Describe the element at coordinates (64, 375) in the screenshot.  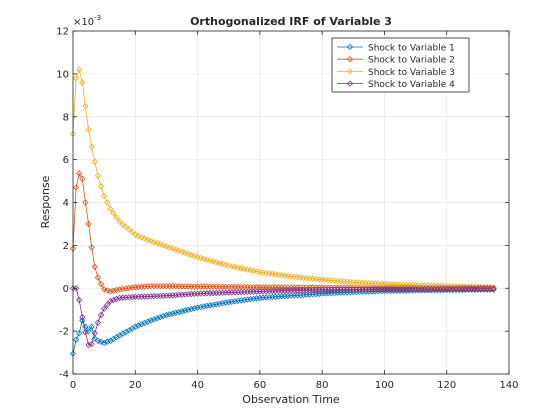
I see `y-tick-label: -4` at that location.